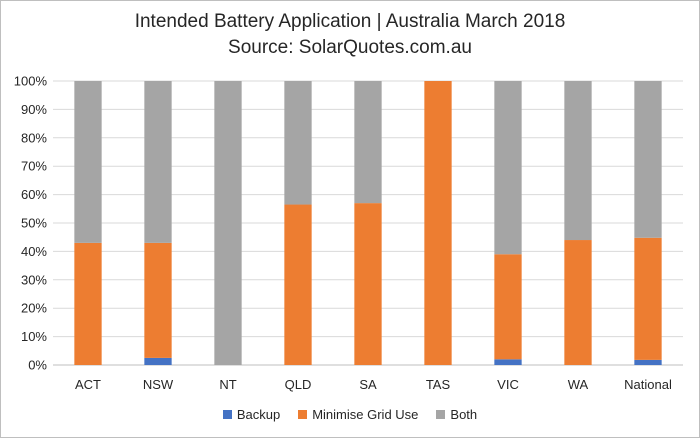 Image resolution: width=700 pixels, height=438 pixels. Describe the element at coordinates (34, 251) in the screenshot. I see `y-tick-label: 40%` at that location.